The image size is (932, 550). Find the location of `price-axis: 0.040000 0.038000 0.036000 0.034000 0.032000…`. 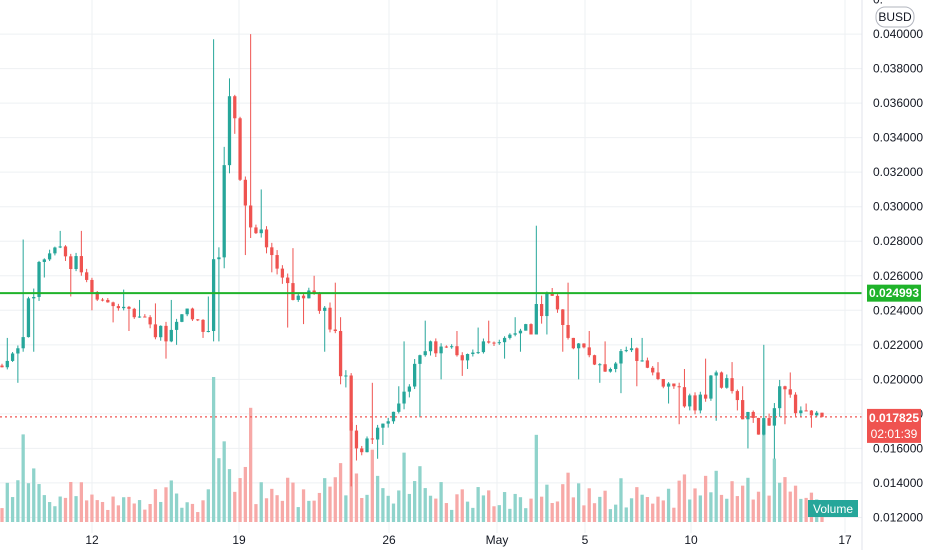

price-axis: 0.040000 0.038000 0.036000 0.034000 0.032000… is located at coordinates (898, 262).